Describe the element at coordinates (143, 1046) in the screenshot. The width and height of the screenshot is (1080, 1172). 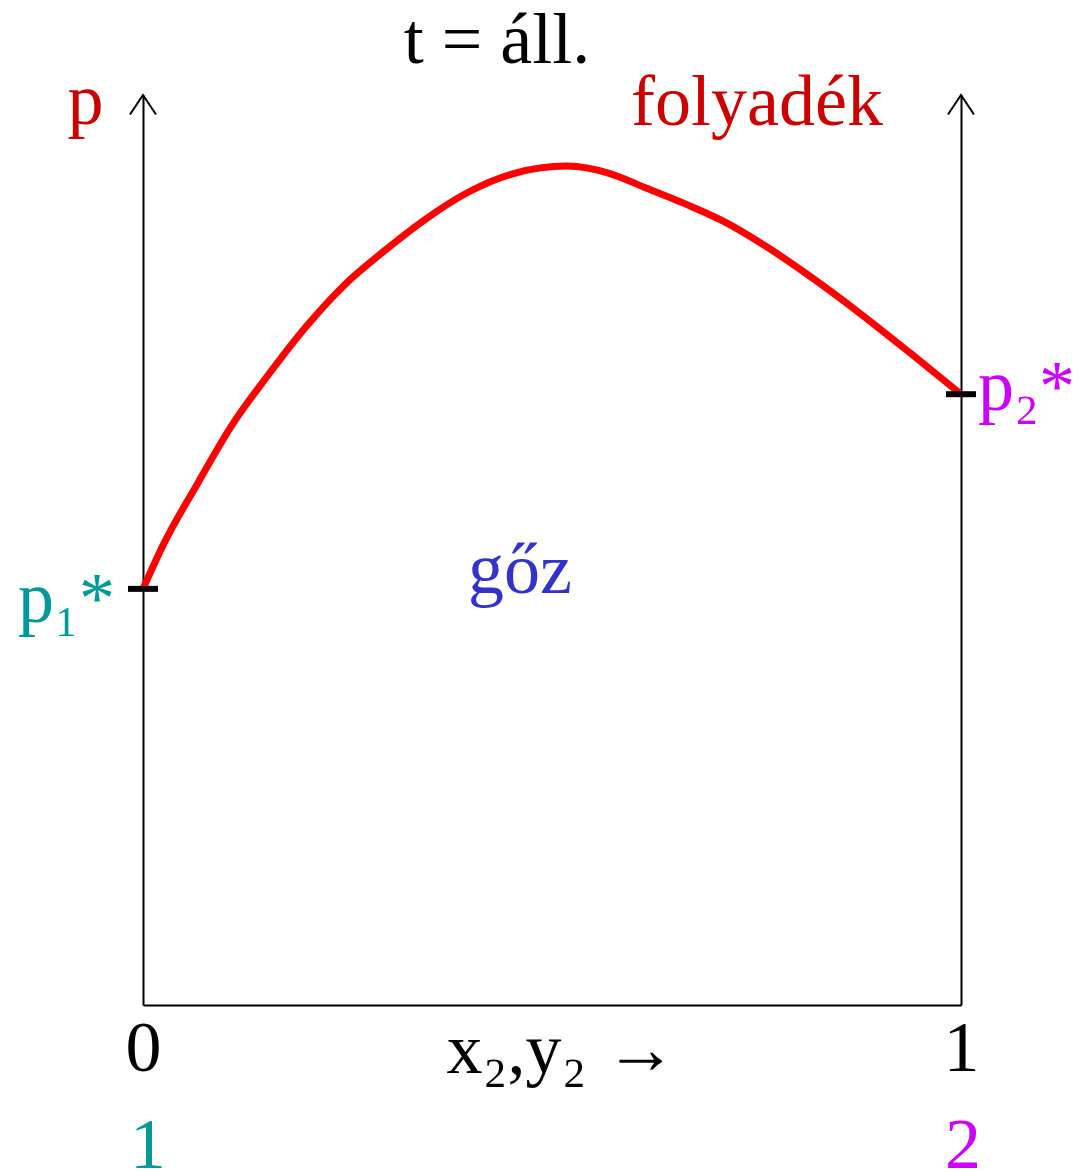
I see `x-tick-label: 0` at that location.